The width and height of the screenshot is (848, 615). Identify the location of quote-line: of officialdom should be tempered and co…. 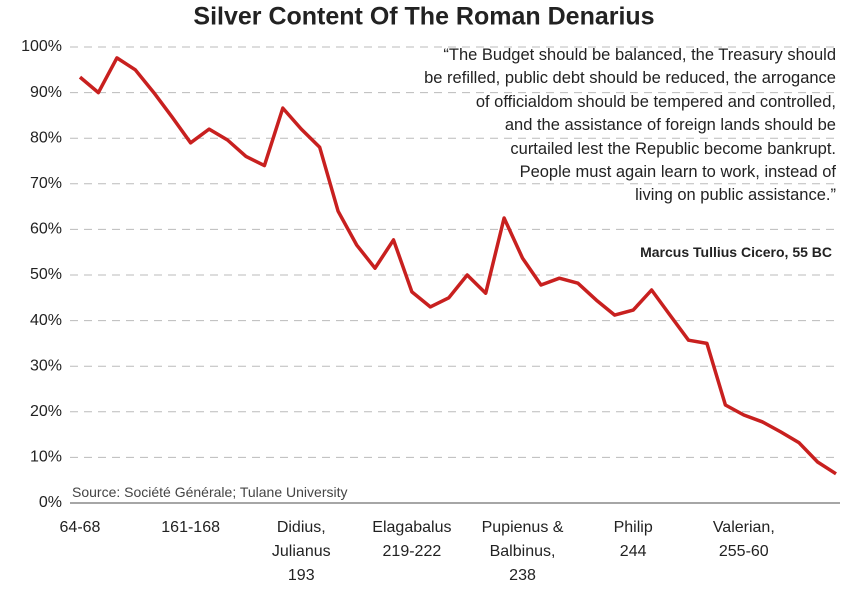
(655, 101).